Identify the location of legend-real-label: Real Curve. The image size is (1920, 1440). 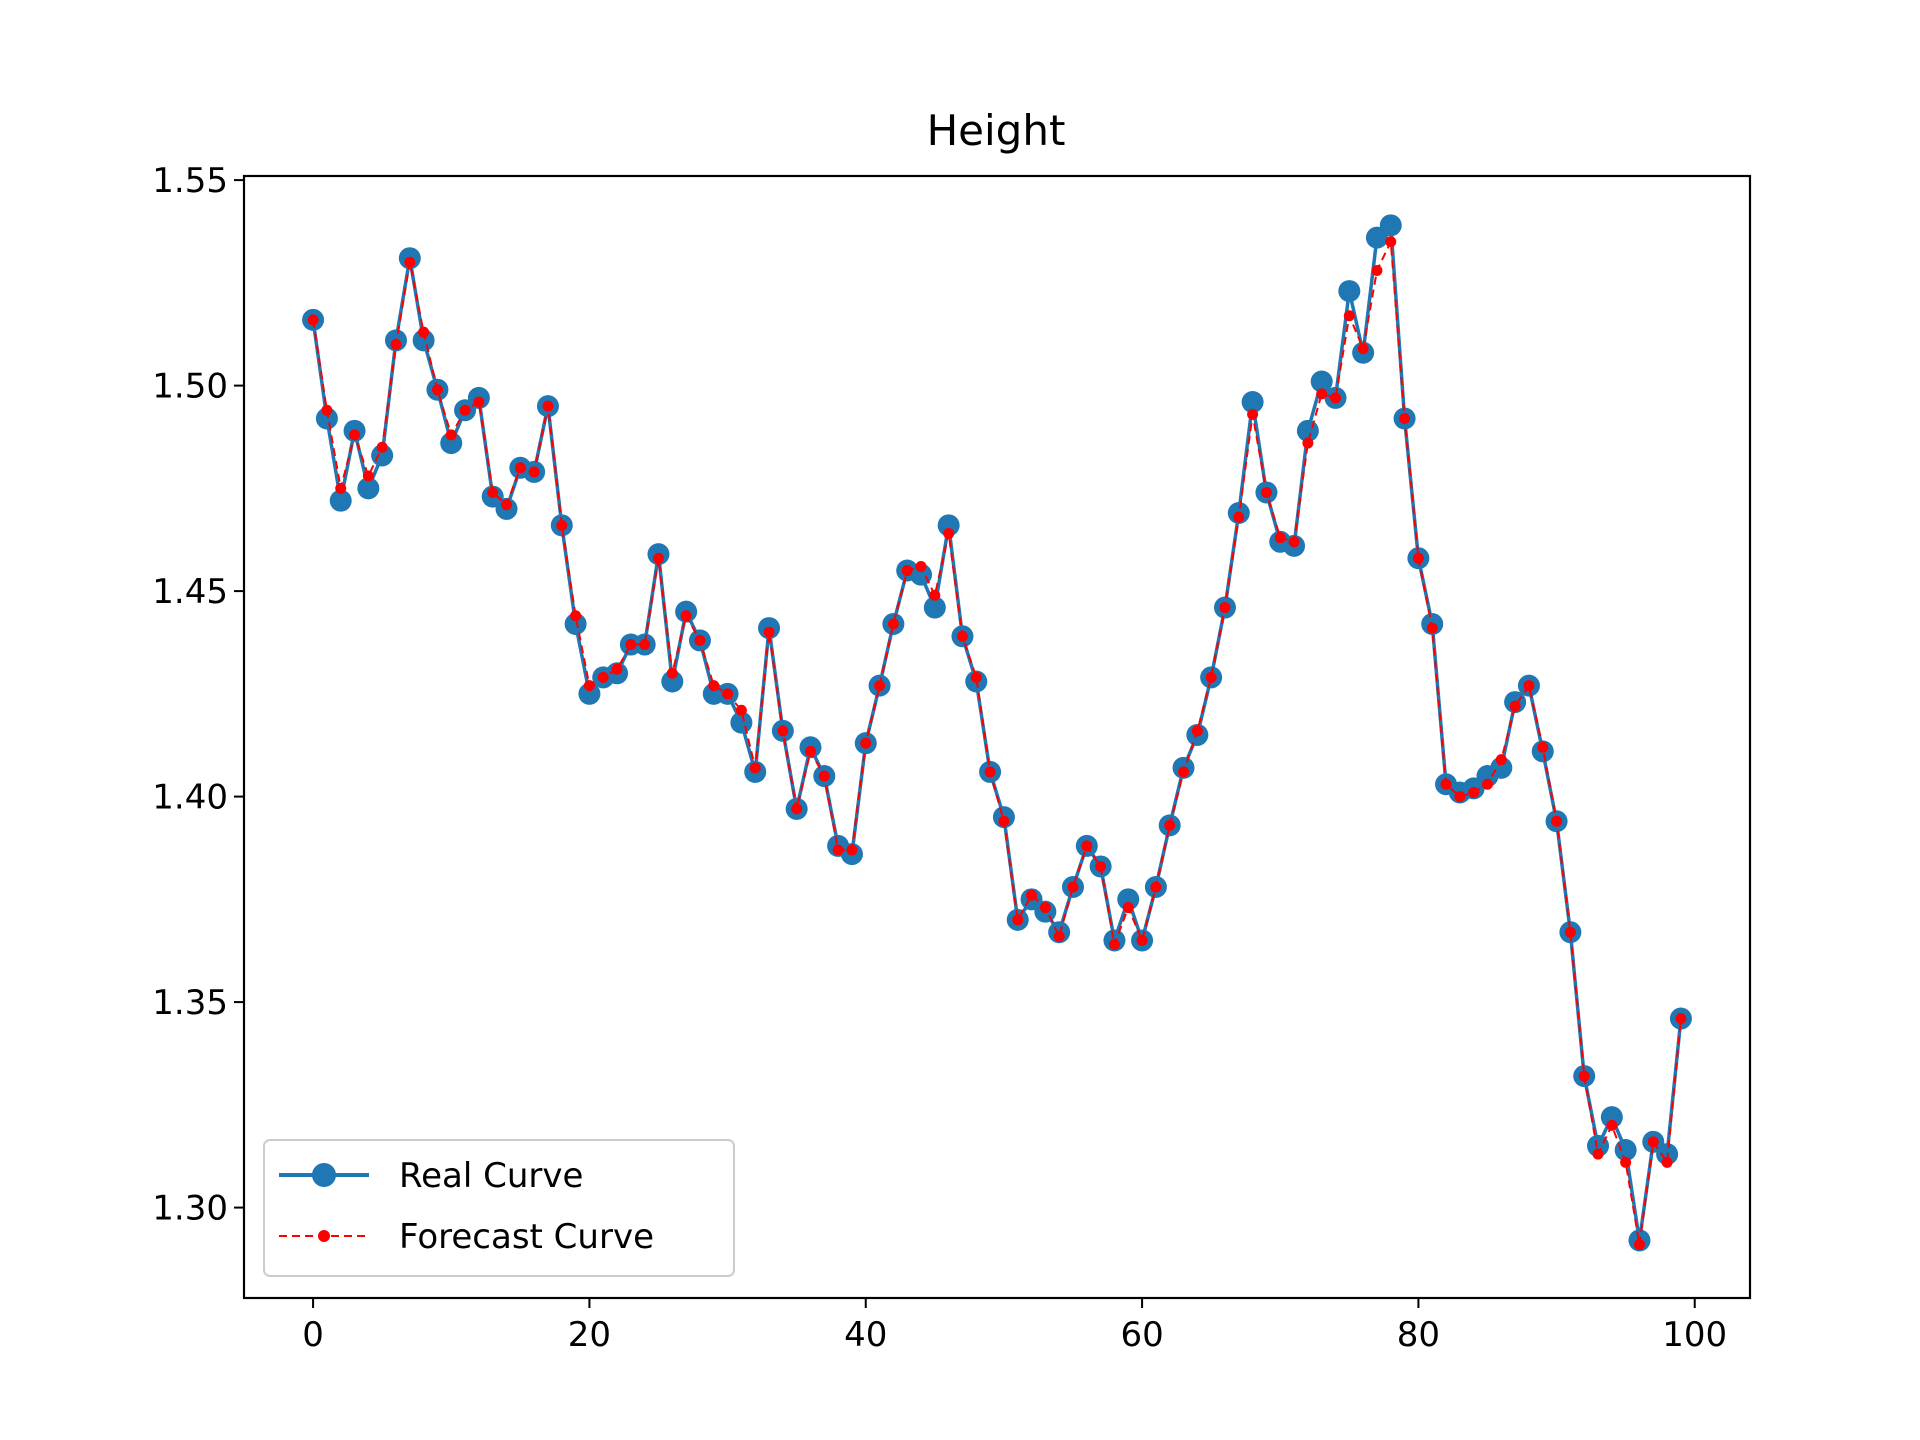
(491, 1176).